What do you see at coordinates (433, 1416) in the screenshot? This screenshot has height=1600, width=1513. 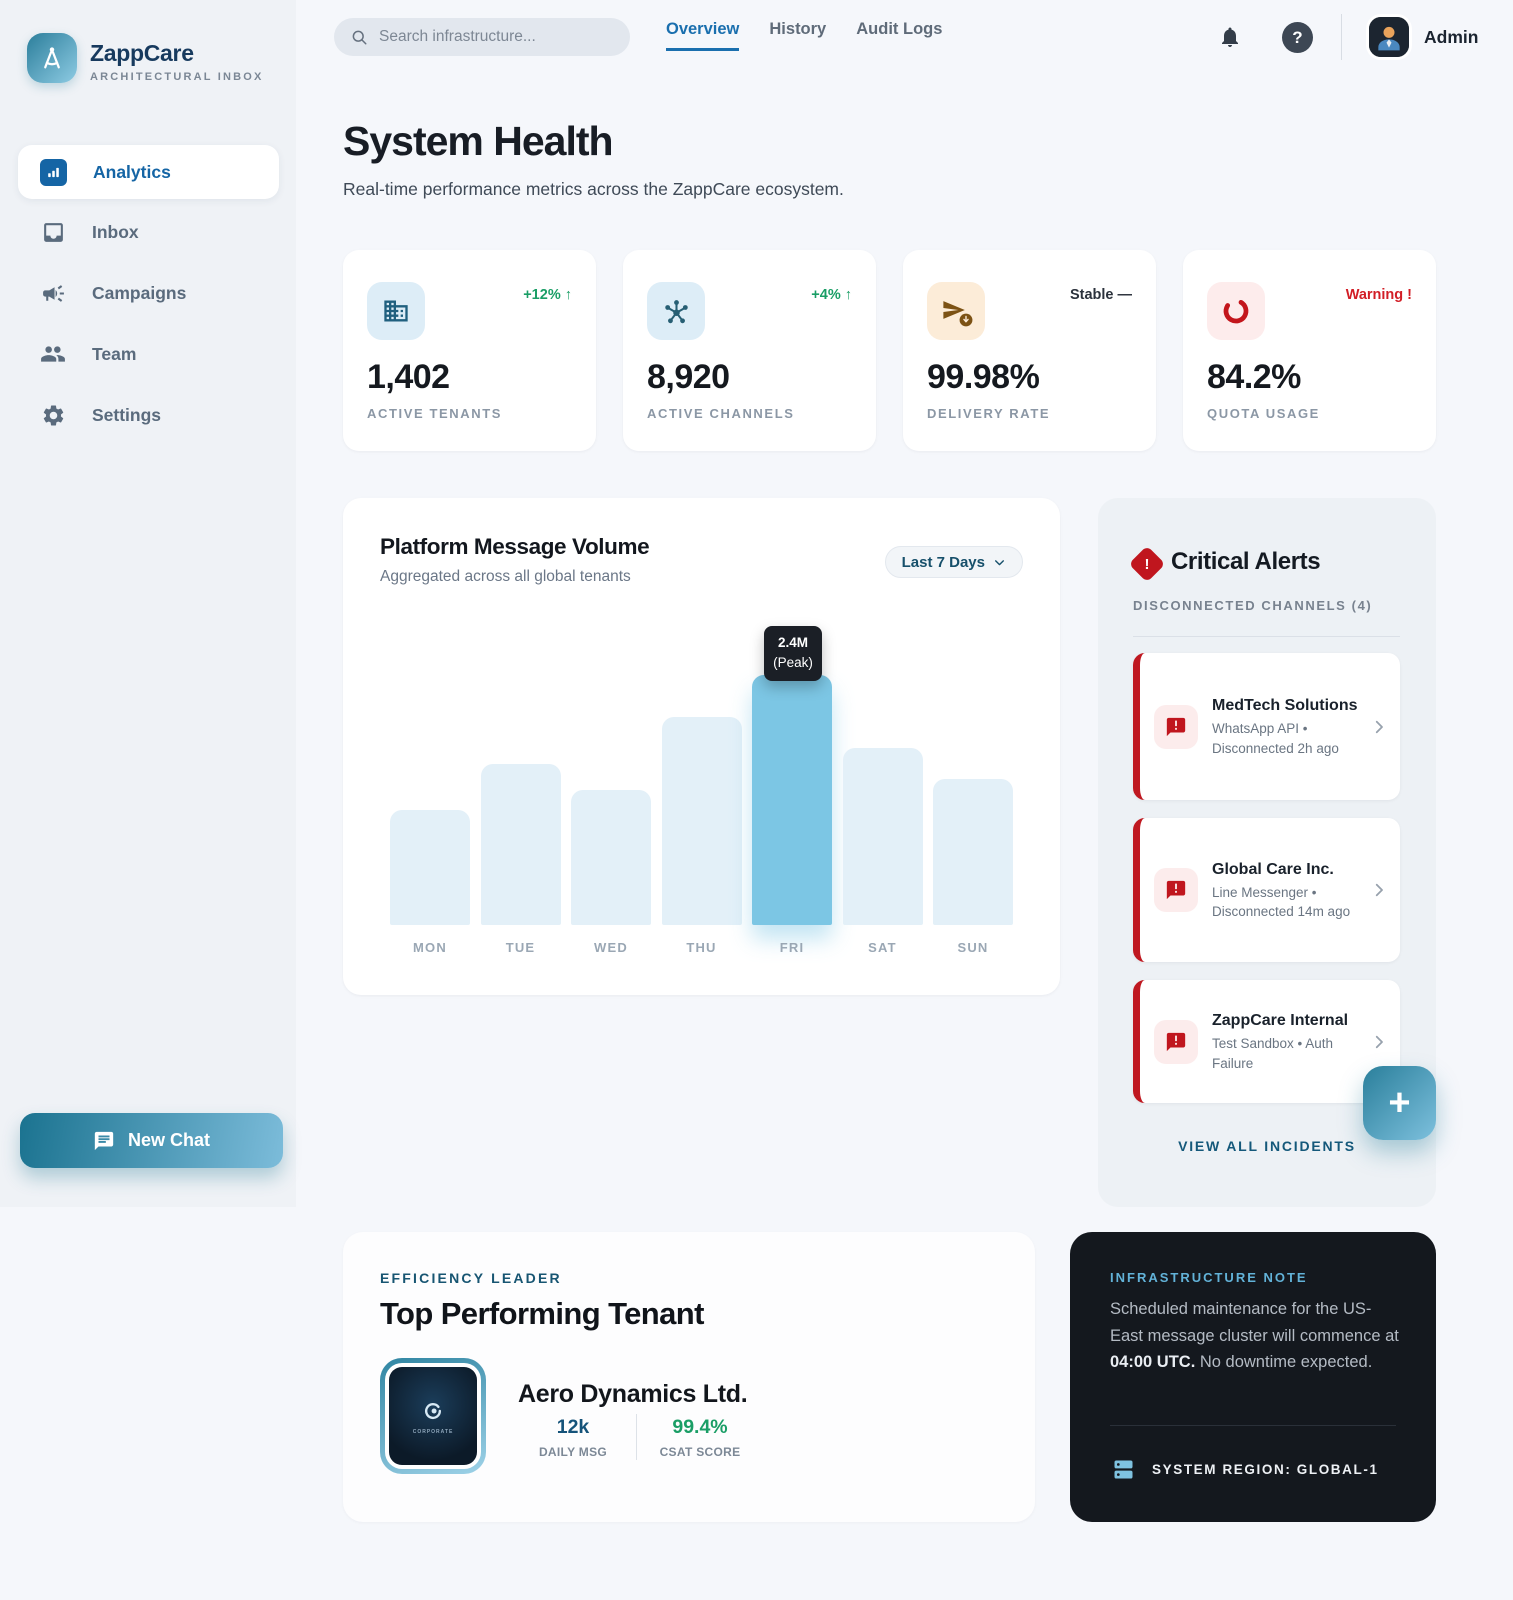 I see `tenant-logo: CORPORATE` at bounding box center [433, 1416].